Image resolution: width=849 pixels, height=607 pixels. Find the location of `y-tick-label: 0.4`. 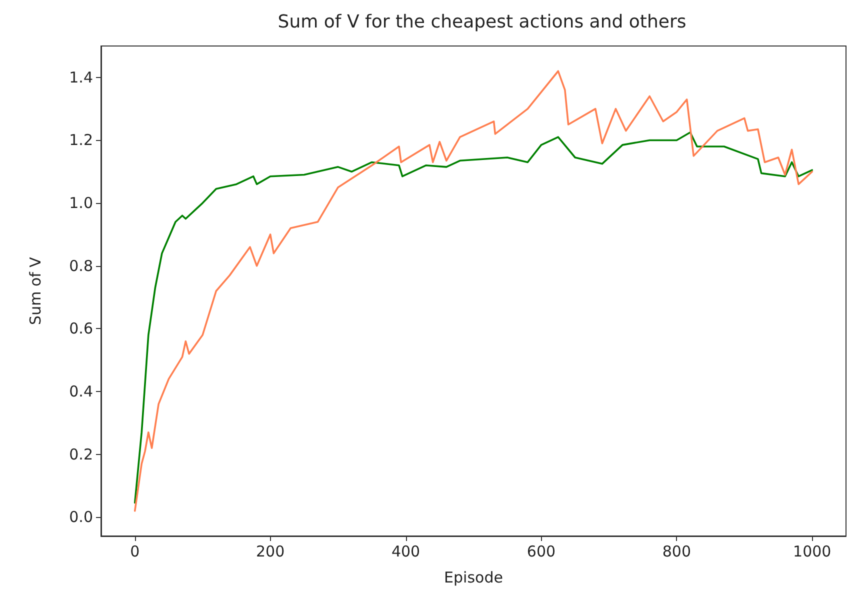

y-tick-label: 0.4 is located at coordinates (81, 391).